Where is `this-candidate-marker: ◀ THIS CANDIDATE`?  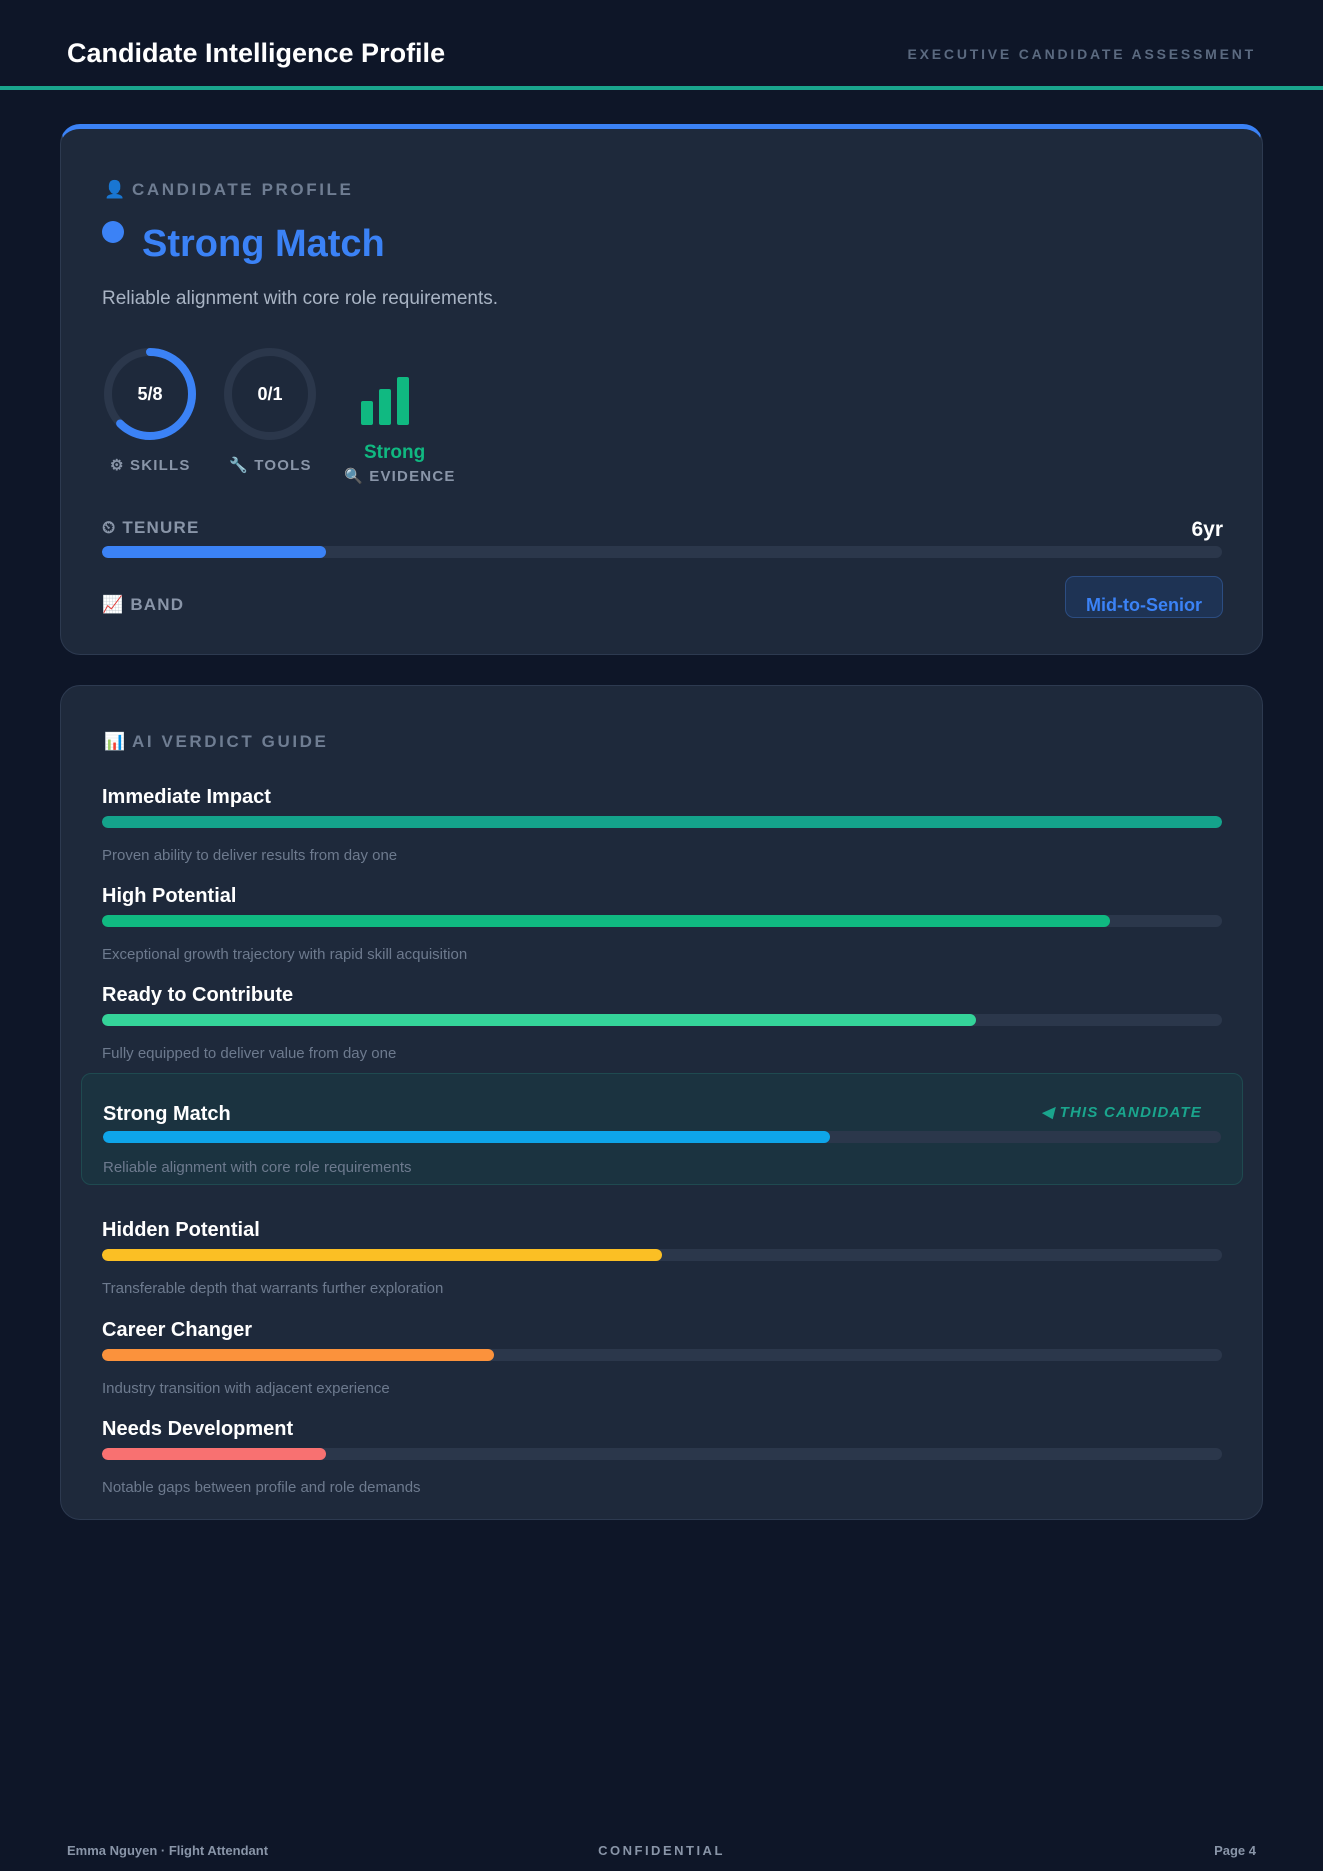
this-candidate-marker: ◀ THIS CANDIDATE is located at coordinates (1121, 1112).